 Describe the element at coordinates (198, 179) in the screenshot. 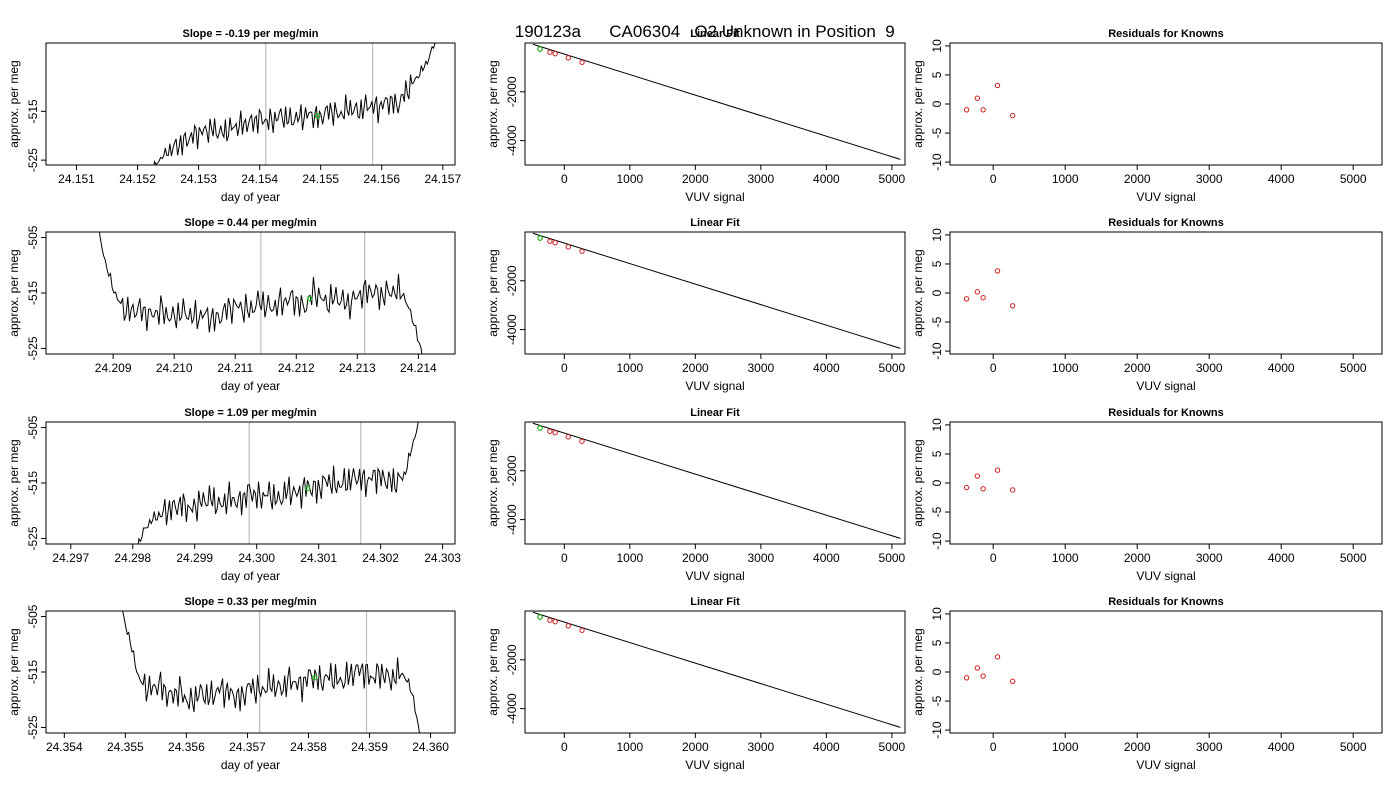

I see `x-tick-label: 24.153` at that location.